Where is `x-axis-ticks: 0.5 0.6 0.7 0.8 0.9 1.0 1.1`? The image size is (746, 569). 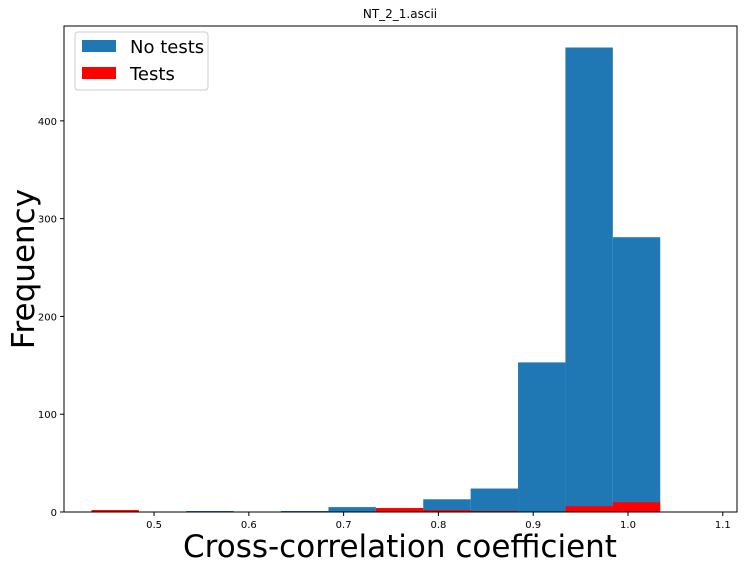 x-axis-ticks: 0.5 0.6 0.7 0.8 0.9 1.0 1.1 is located at coordinates (438, 521).